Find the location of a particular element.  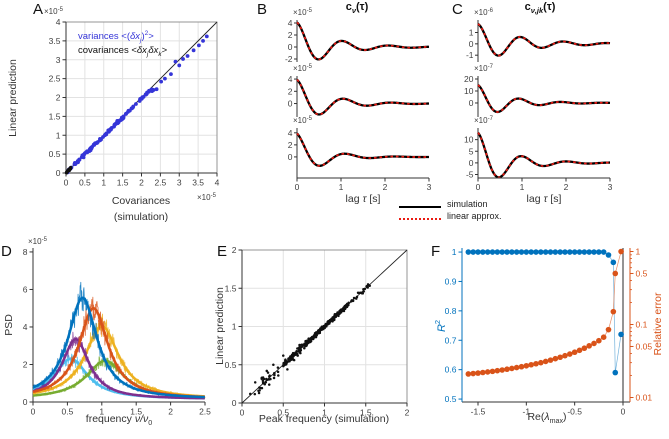

panel-b-title: cν(τ) is located at coordinates (357, 8).